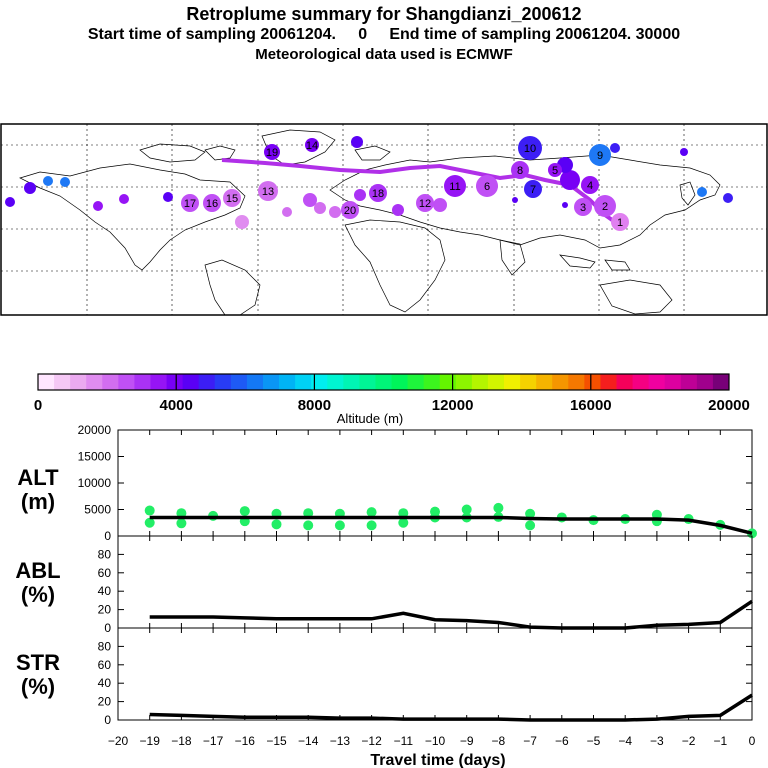 The height and width of the screenshot is (768, 768). What do you see at coordinates (213, 741) in the screenshot?
I see `x-tick-label: −17` at bounding box center [213, 741].